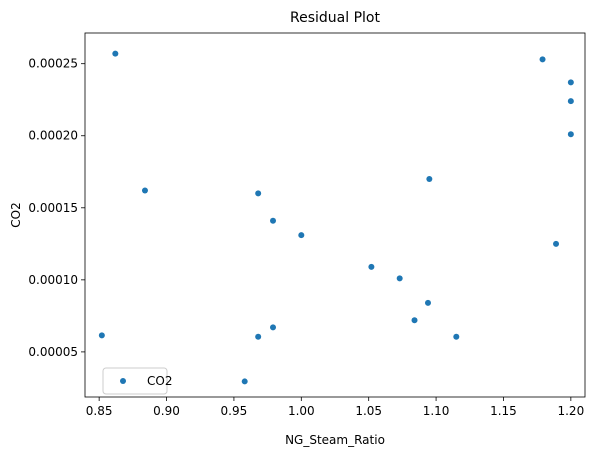 The image size is (602, 455). What do you see at coordinates (335, 18) in the screenshot?
I see `chart-title: Residual Plot` at bounding box center [335, 18].